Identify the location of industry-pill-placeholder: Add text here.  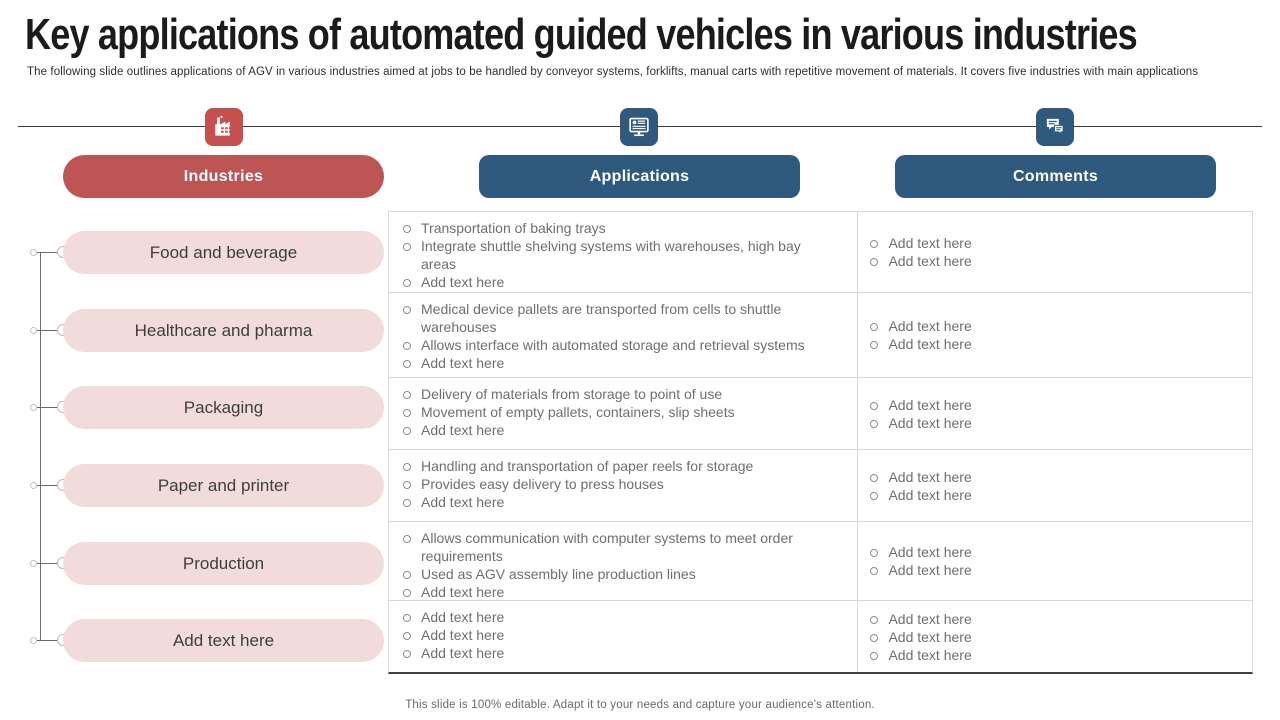
(223, 640).